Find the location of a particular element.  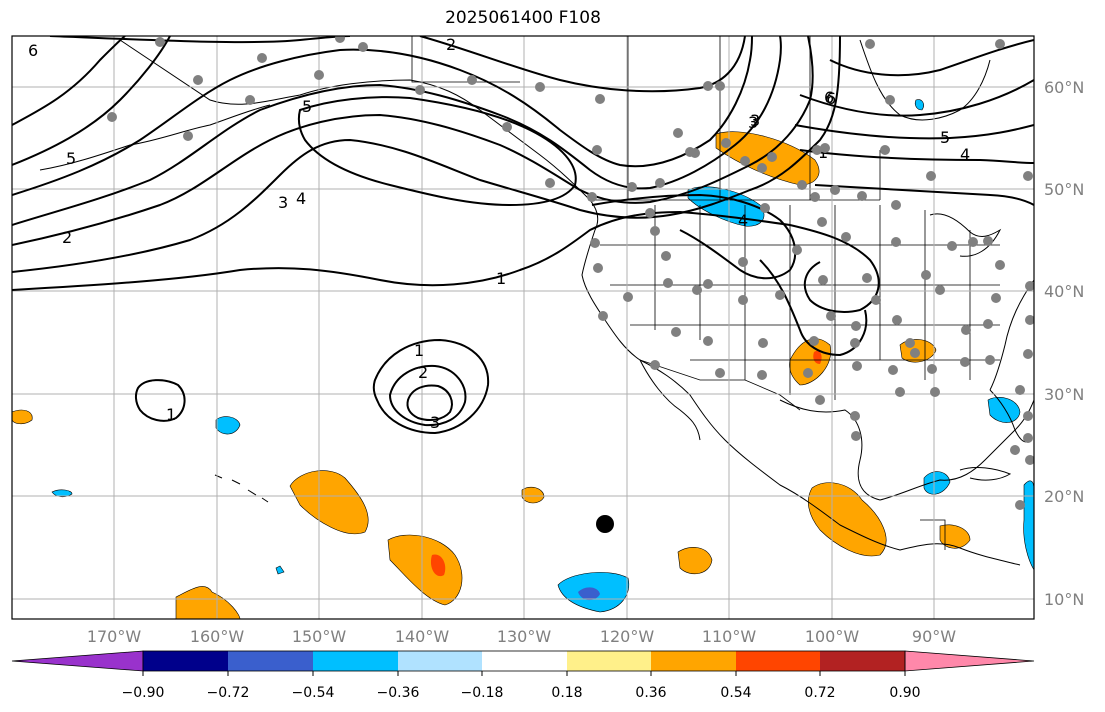

contour-label: 1 is located at coordinates (419, 350).